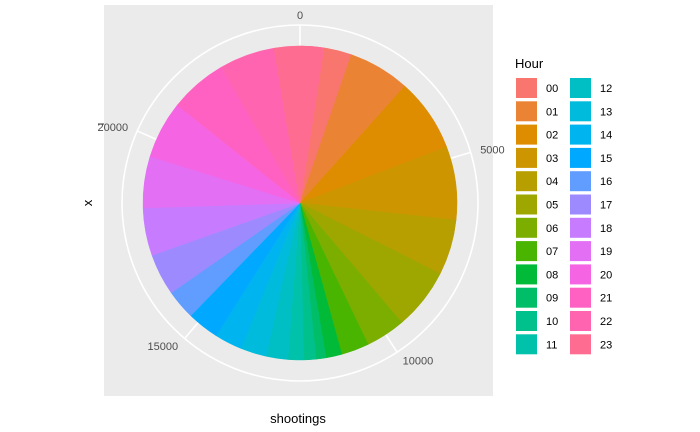  What do you see at coordinates (300, 16) in the screenshot?
I see `angle-tick-label: 0` at bounding box center [300, 16].